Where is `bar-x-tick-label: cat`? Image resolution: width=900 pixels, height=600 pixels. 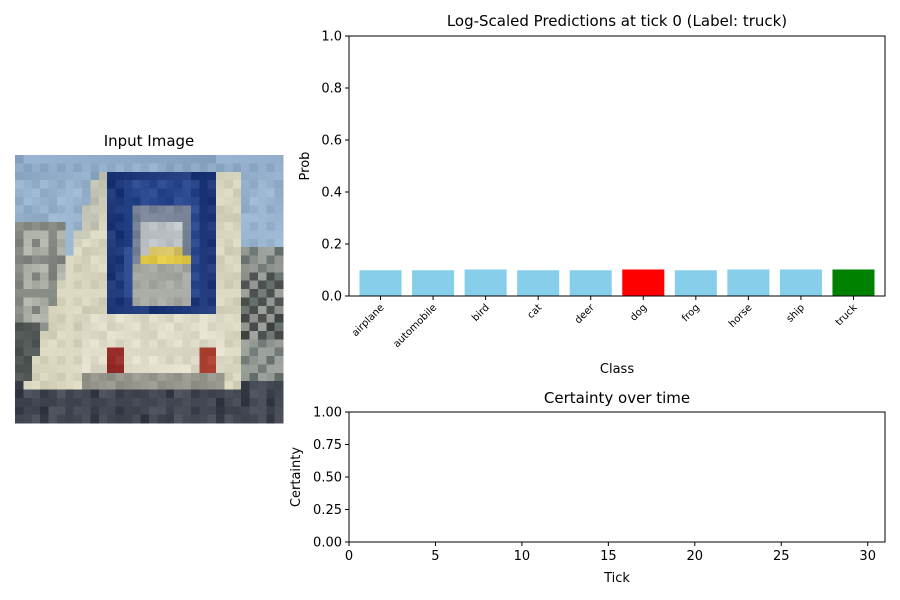 bar-x-tick-label: cat is located at coordinates (535, 311).